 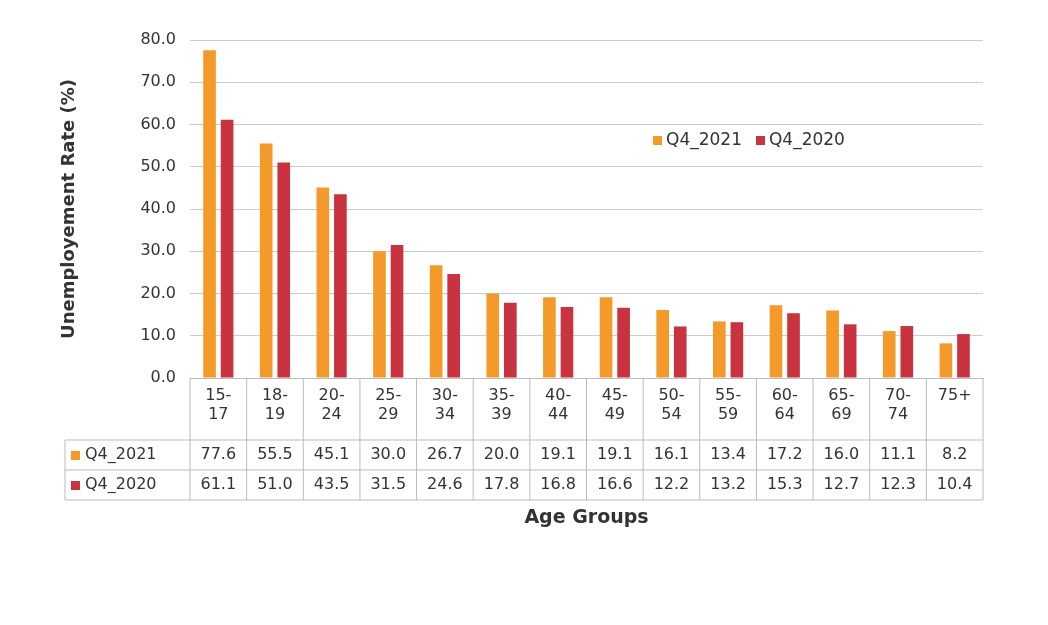 What do you see at coordinates (158, 292) in the screenshot?
I see `y-tick-label: 20.0` at bounding box center [158, 292].